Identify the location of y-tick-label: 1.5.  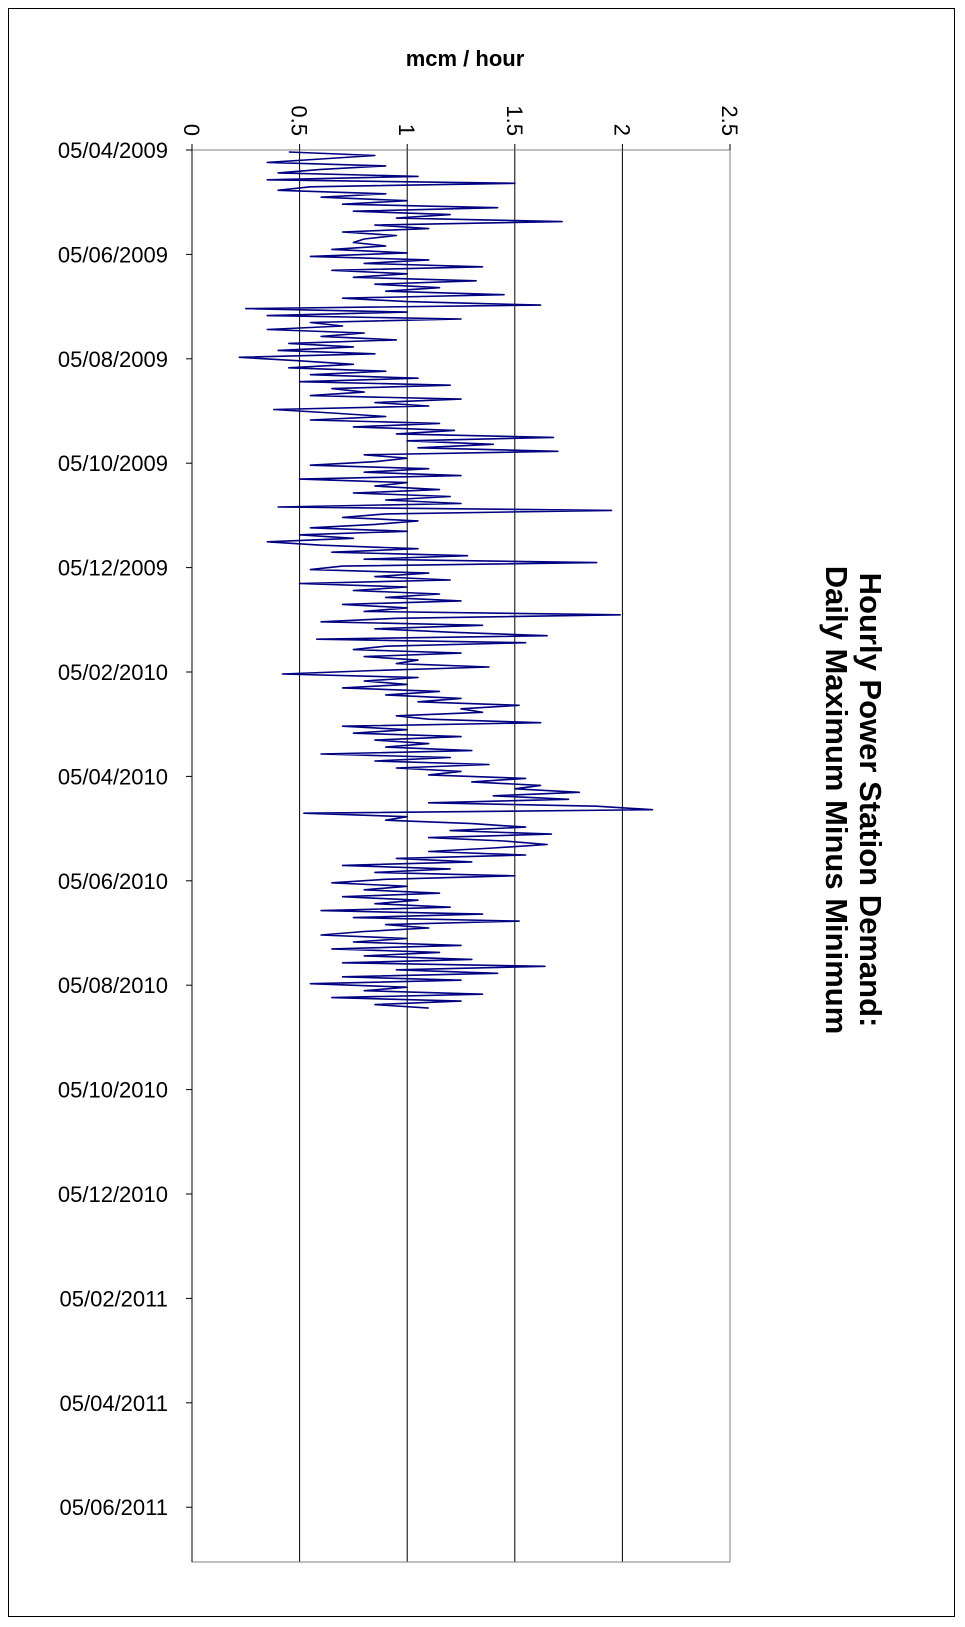
(514, 120).